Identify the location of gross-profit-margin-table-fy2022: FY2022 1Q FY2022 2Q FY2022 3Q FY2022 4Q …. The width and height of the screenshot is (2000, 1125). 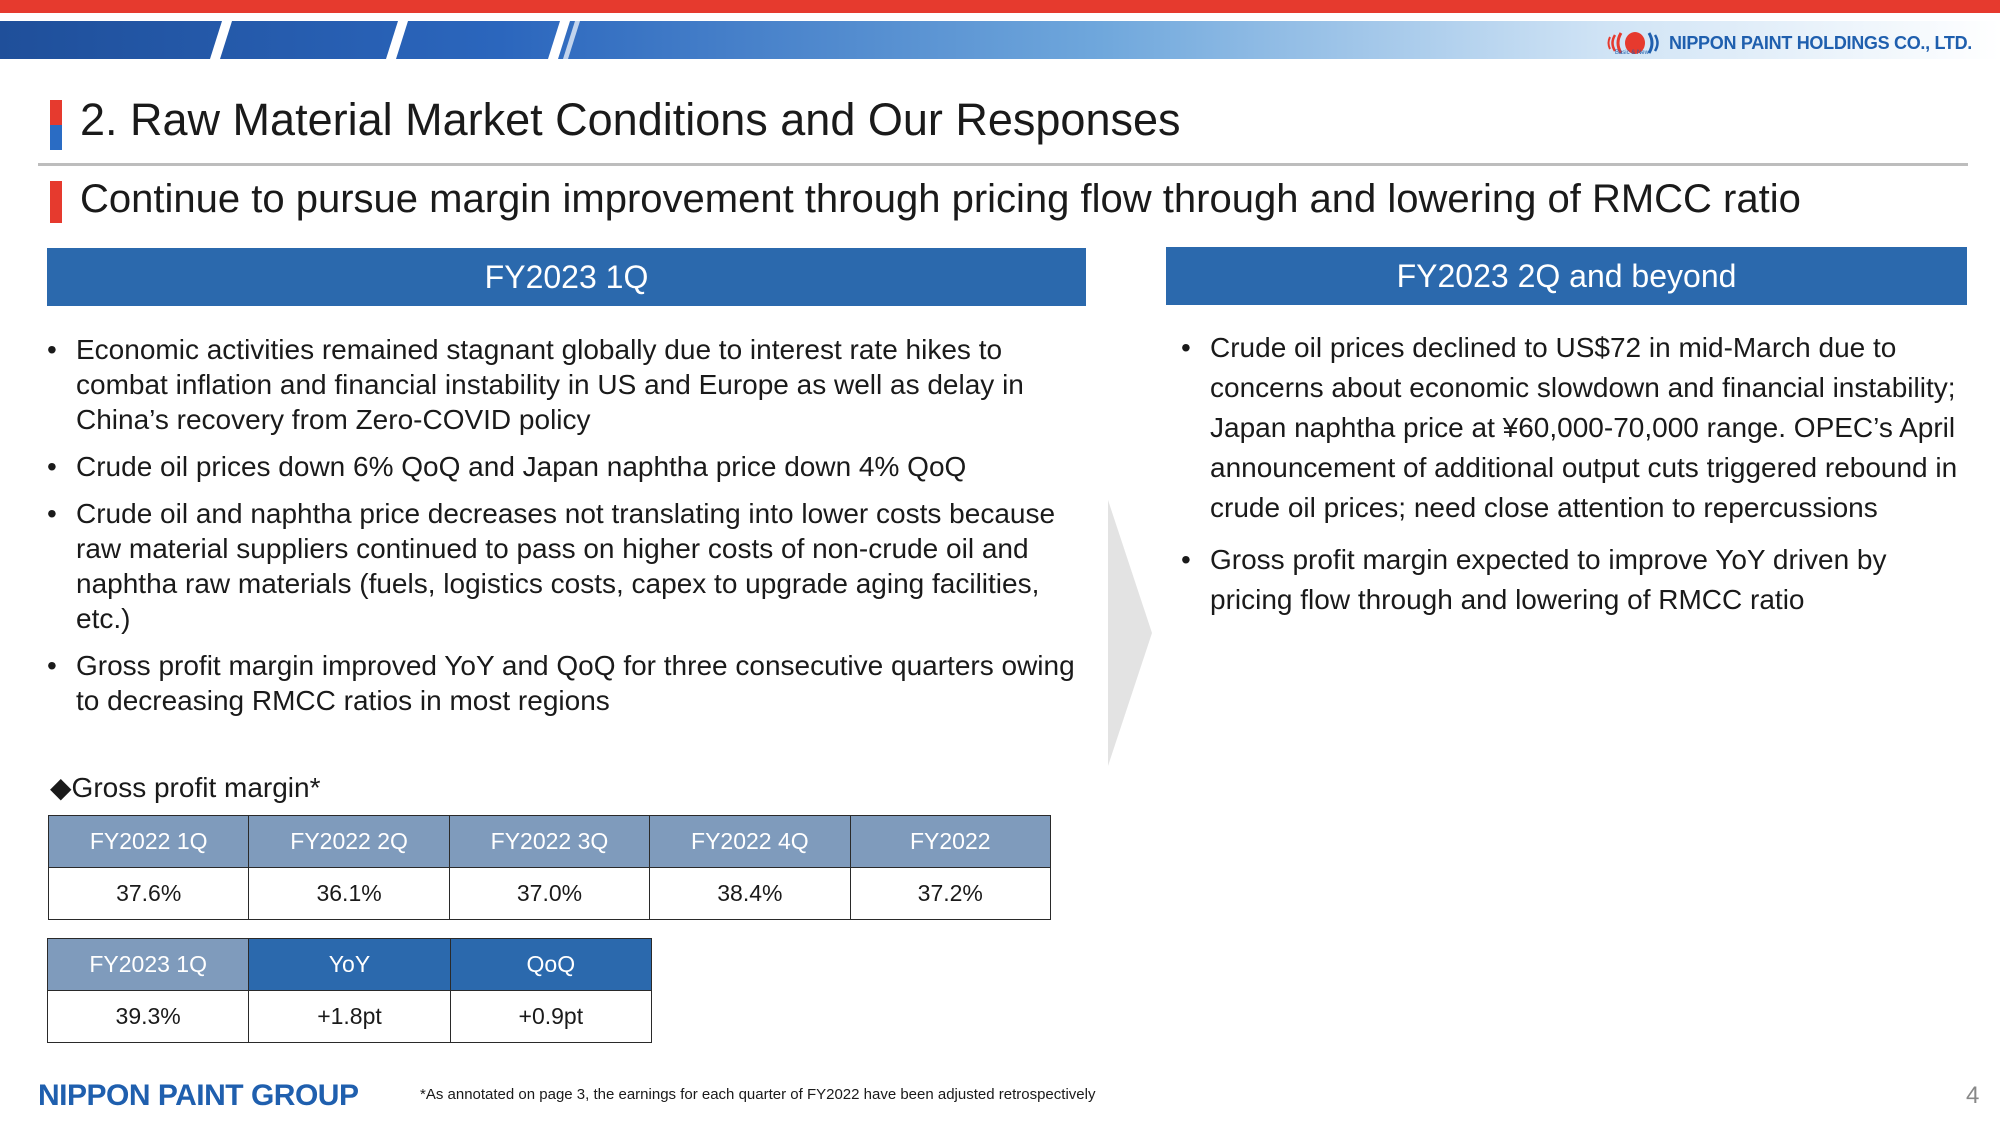
(549, 867).